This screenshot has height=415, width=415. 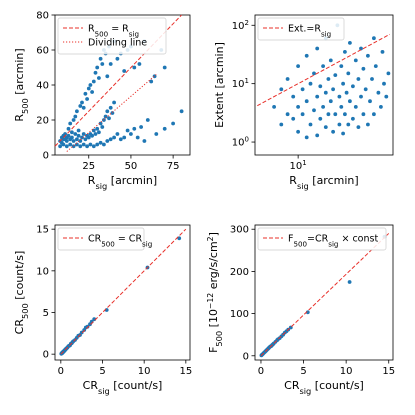 I want to click on y-axis-label: CR500 [count/s], so click(x=21, y=293).